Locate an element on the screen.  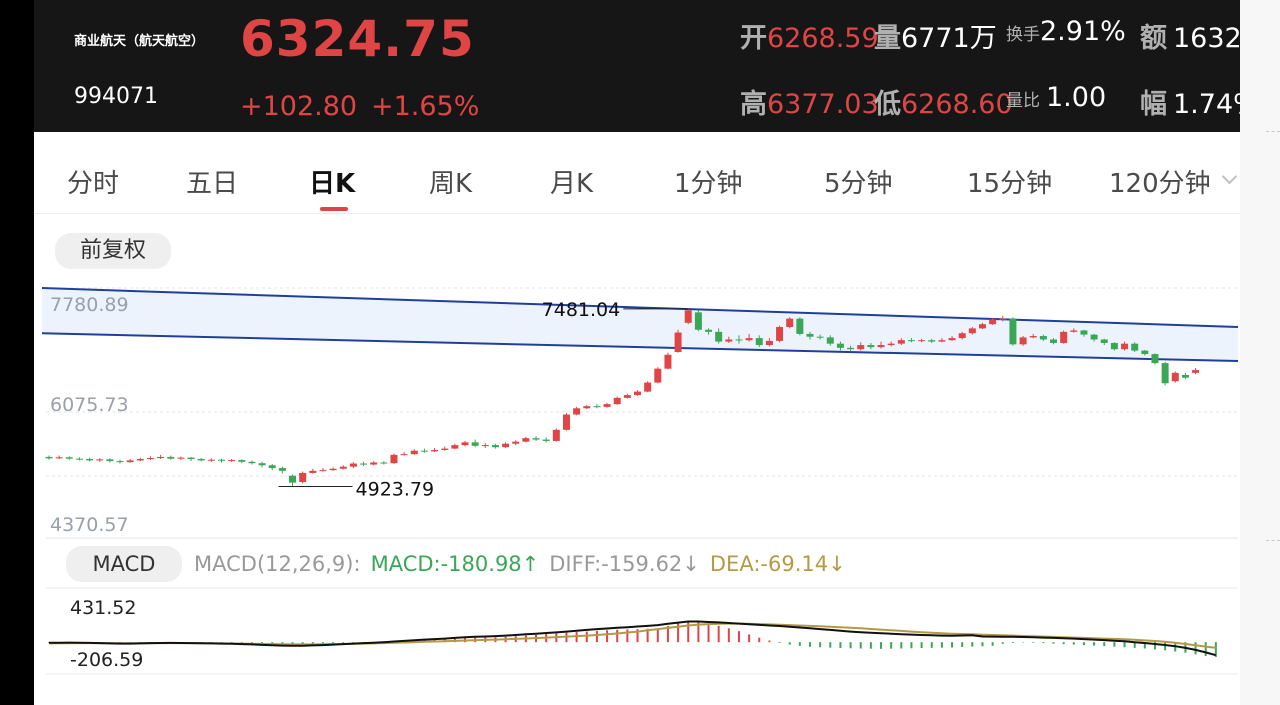
tab-intraday: 分时 is located at coordinates (93, 184).